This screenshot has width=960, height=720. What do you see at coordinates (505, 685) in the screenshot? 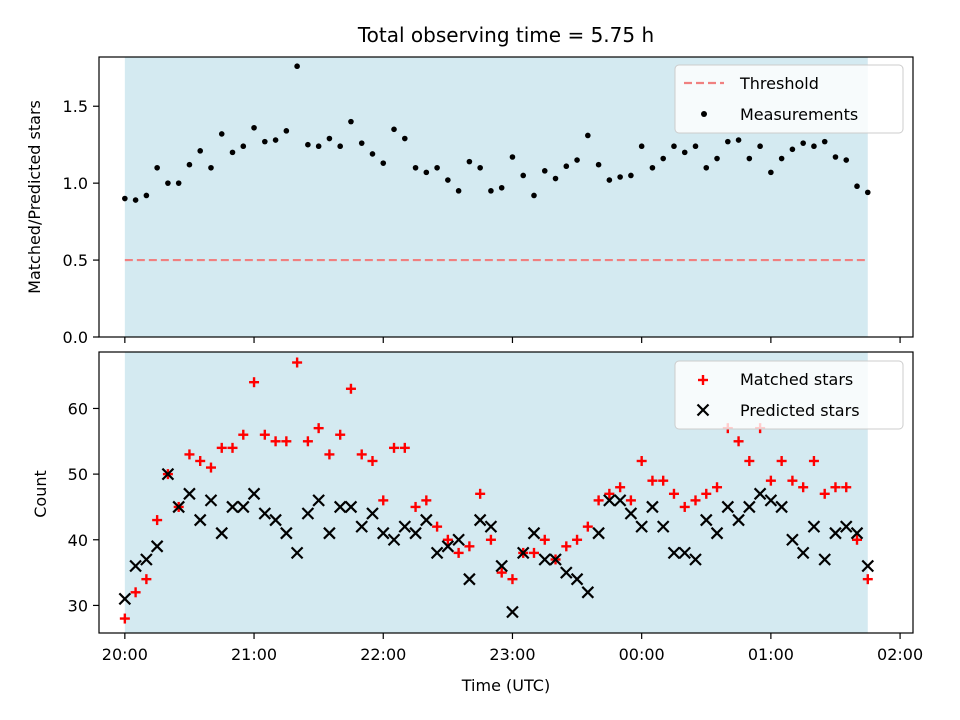
I see `x-axis-label: Time (UTC)` at bounding box center [505, 685].